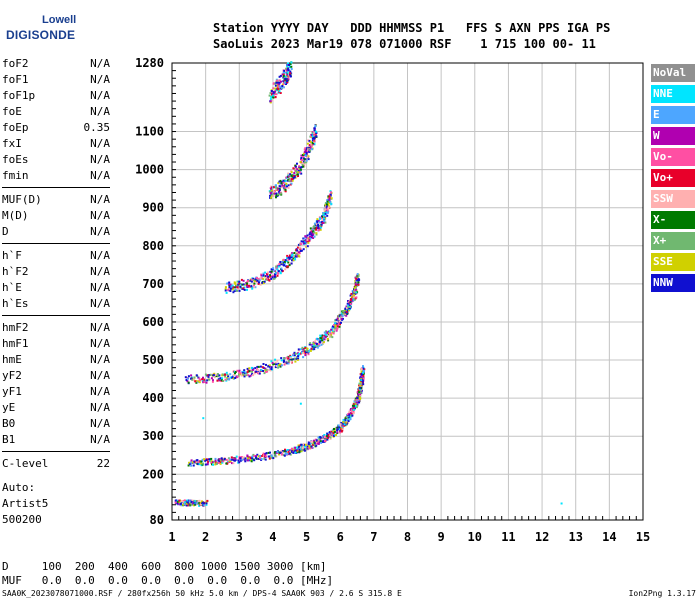 This screenshot has height=600, width=700. I want to click on param-name: foF1p, so click(19, 95).